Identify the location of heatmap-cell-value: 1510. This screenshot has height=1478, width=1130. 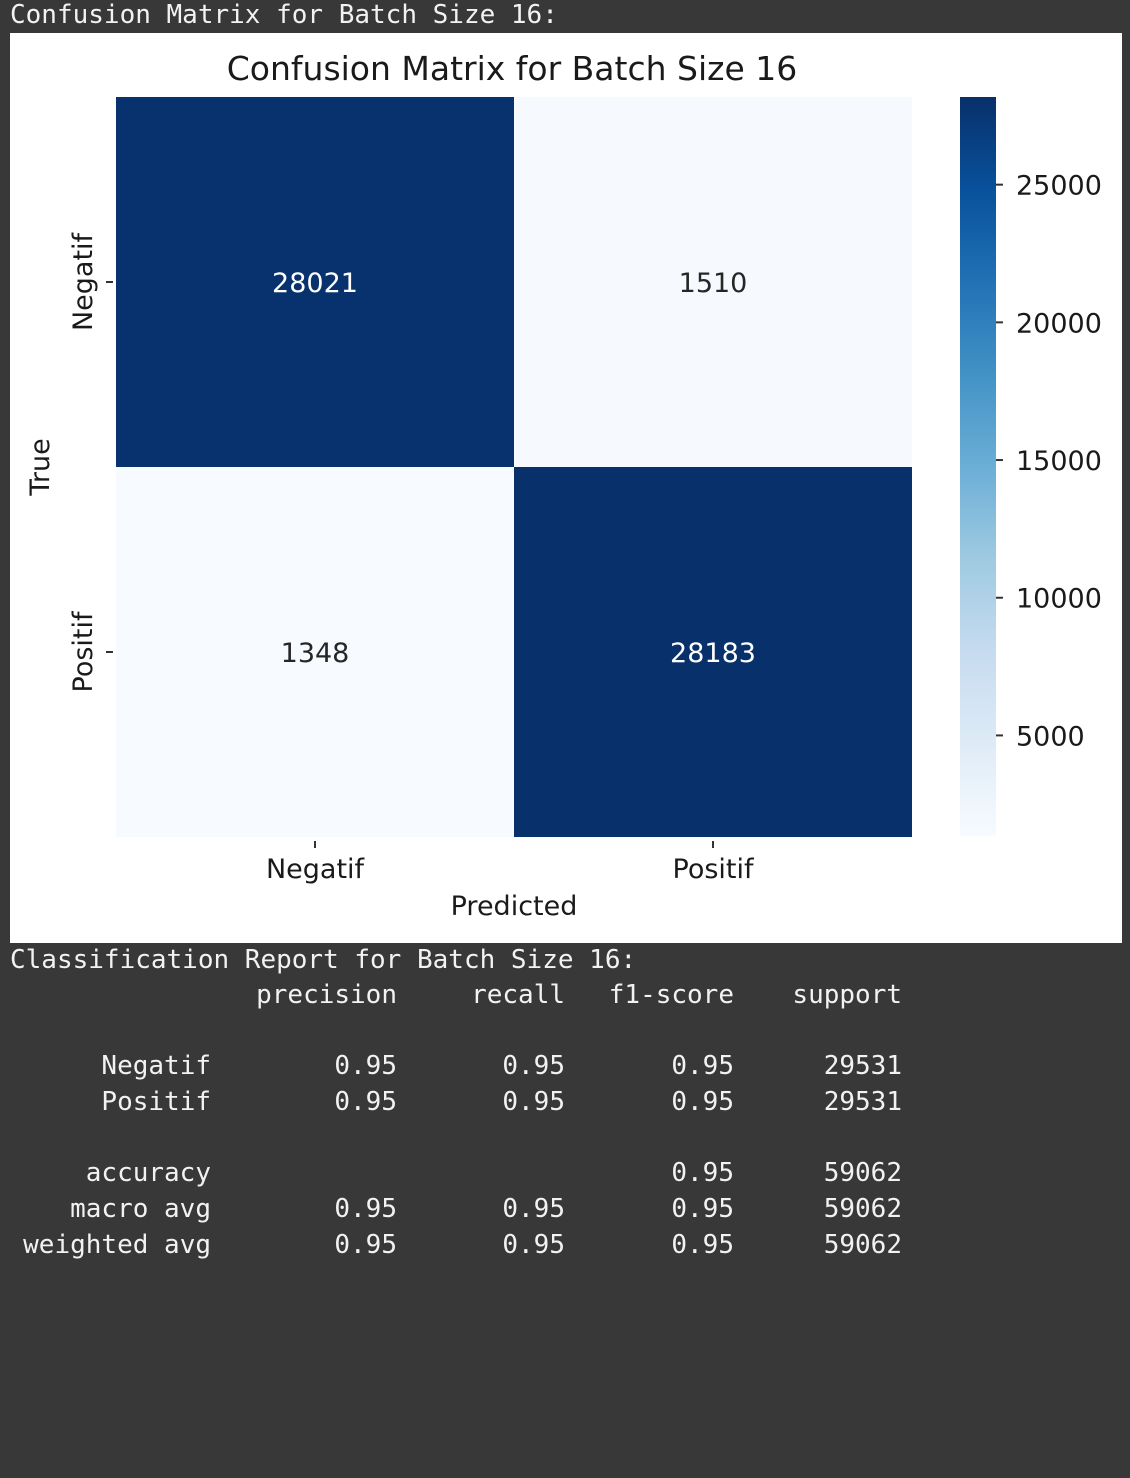
(713, 283).